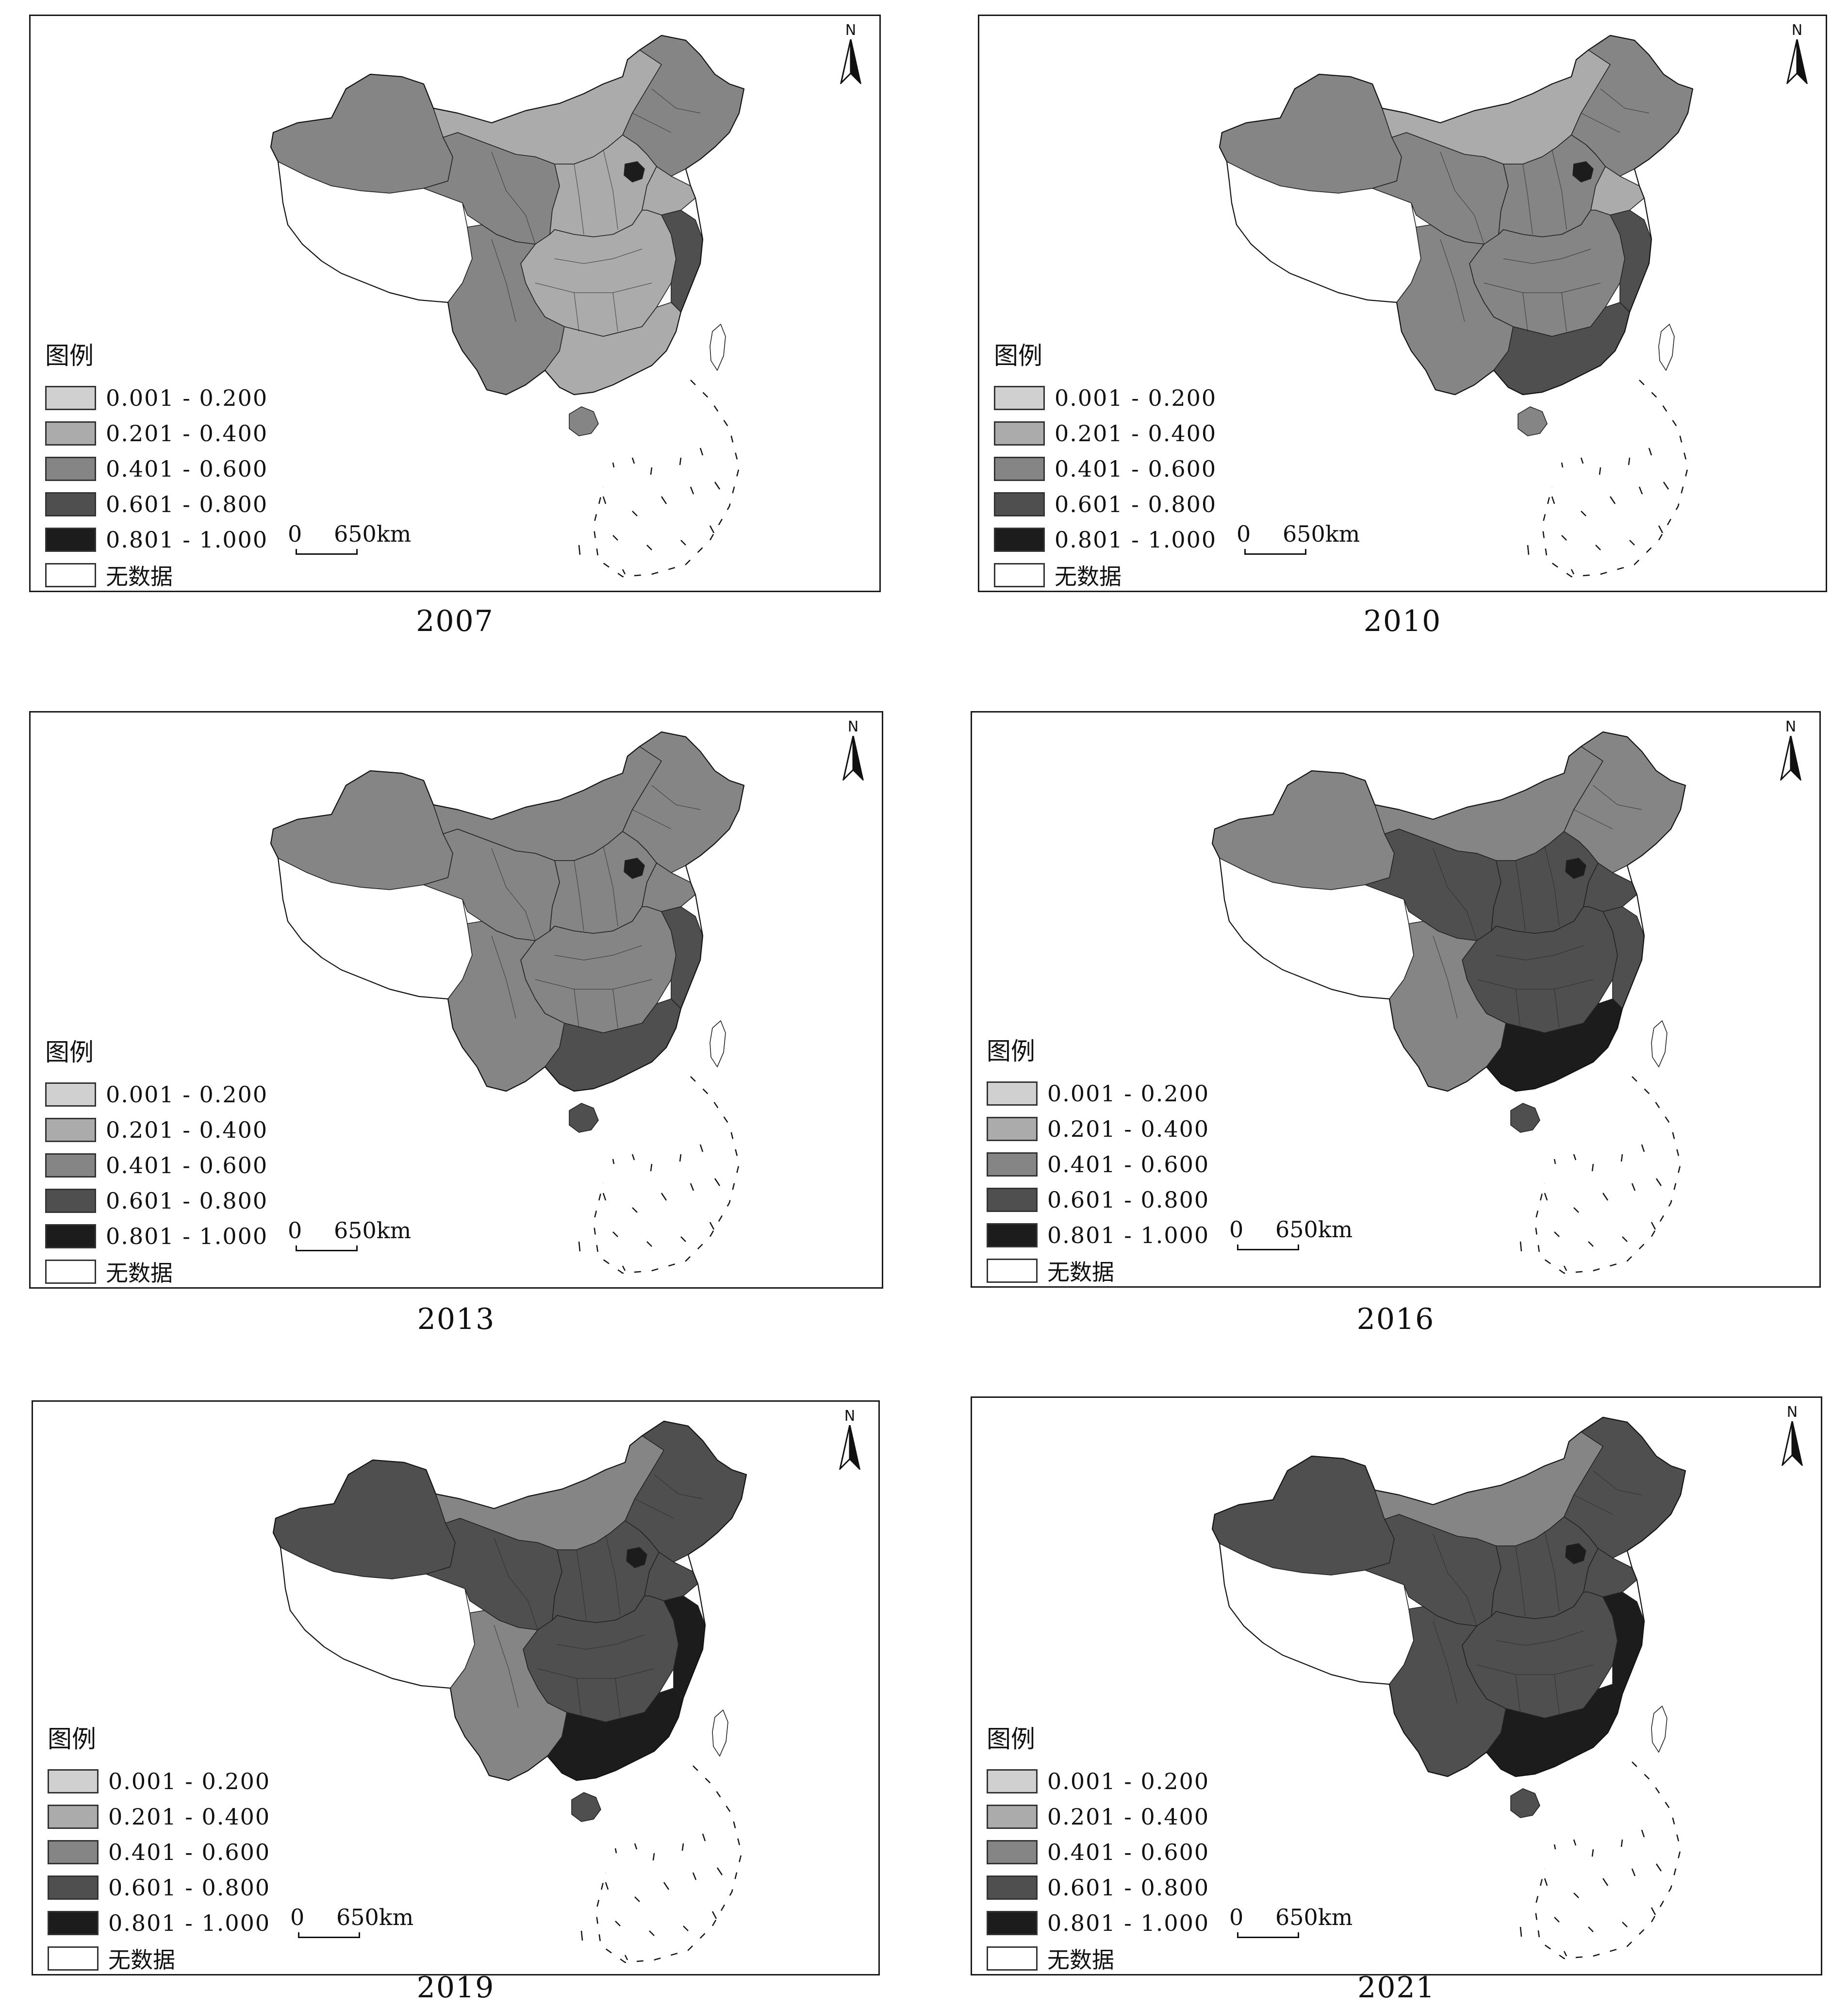 Image resolution: width=1848 pixels, height=2008 pixels. What do you see at coordinates (850, 53) in the screenshot?
I see `north-arrow-icon: N` at bounding box center [850, 53].